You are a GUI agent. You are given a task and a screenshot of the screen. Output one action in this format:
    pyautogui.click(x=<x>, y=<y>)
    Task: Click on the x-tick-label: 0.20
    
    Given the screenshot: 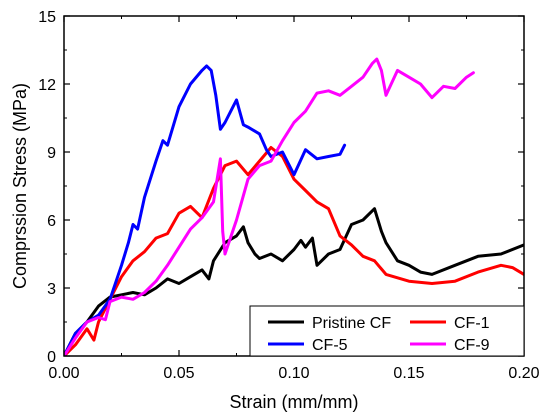 What is the action you would take?
    pyautogui.click(x=523, y=373)
    